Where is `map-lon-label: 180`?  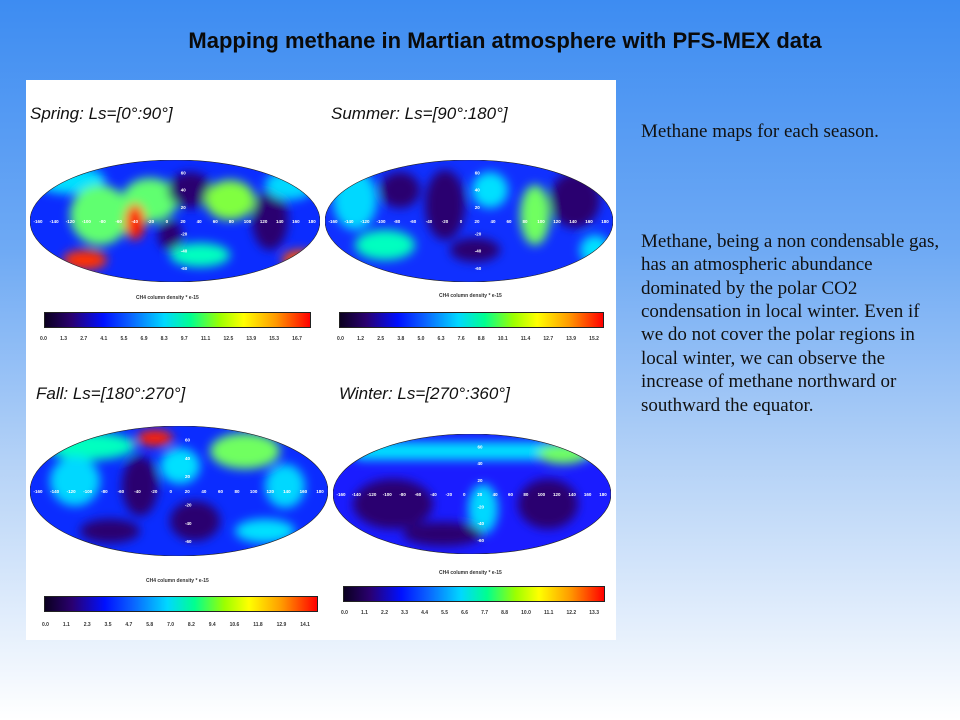
map-lon-label: 180 is located at coordinates (605, 221).